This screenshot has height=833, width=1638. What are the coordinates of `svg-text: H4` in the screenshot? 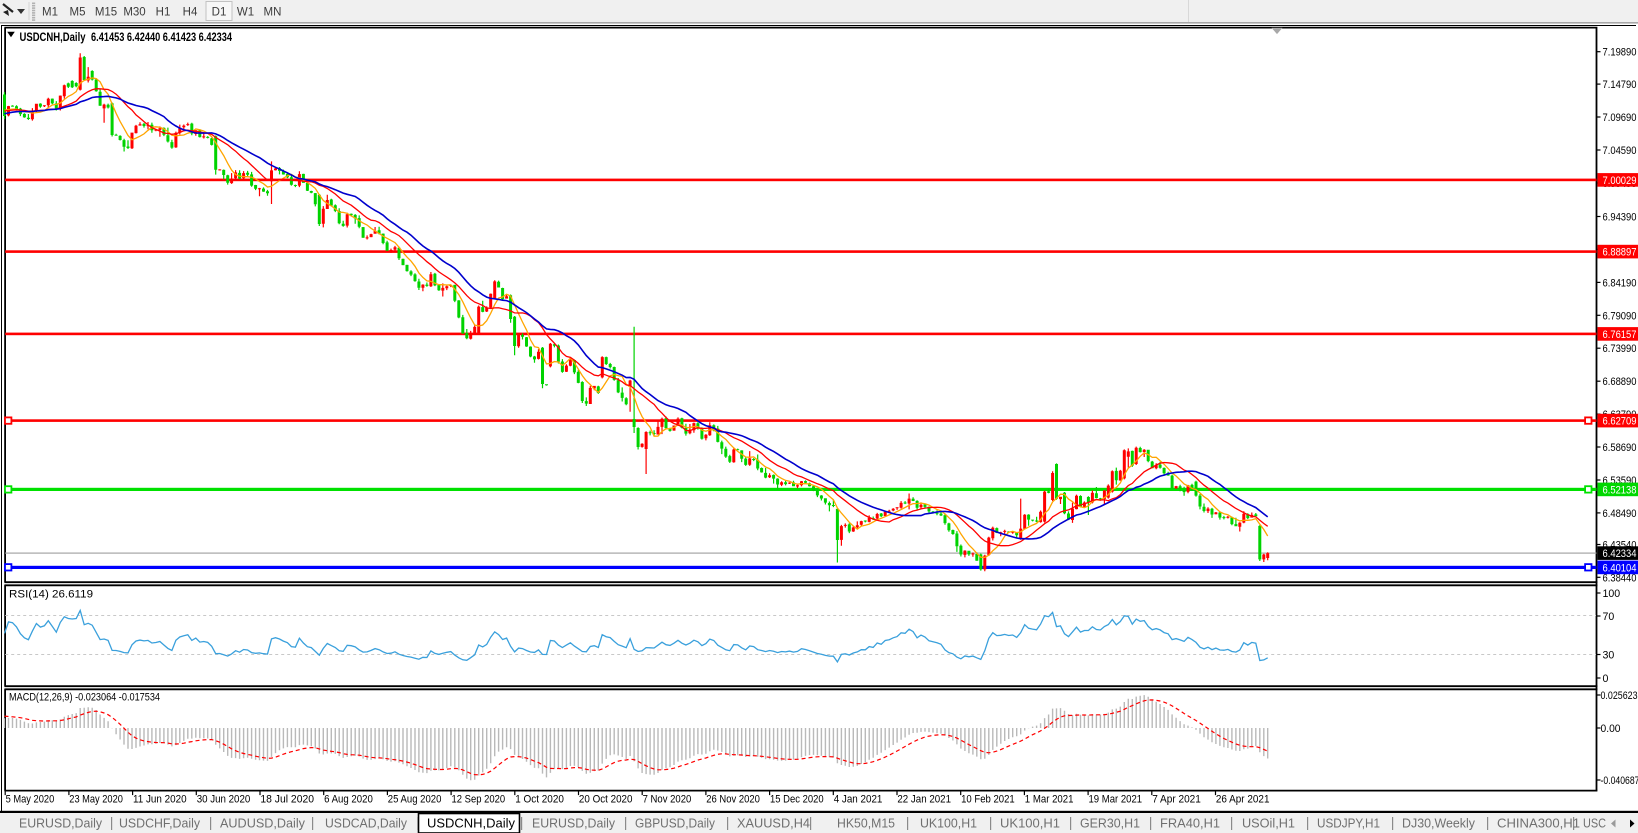 It's located at (190, 13).